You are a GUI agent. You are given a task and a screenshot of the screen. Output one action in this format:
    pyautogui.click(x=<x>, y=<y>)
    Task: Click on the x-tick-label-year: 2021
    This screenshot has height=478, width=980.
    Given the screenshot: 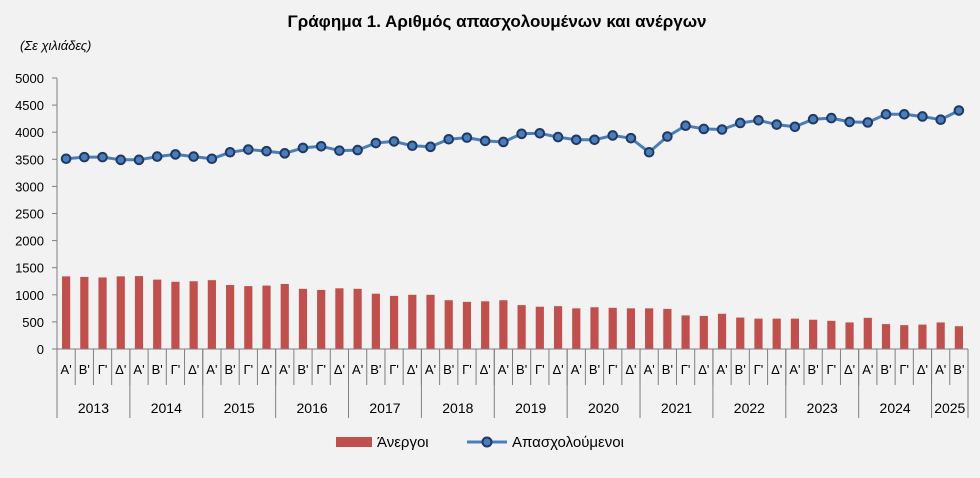 What is the action you would take?
    pyautogui.click(x=676, y=408)
    